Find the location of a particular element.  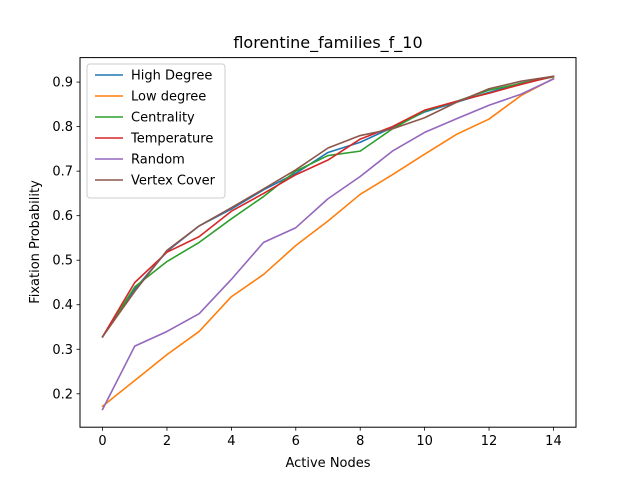

legend-label-vertex-cover: Vertex Cover is located at coordinates (173, 181).